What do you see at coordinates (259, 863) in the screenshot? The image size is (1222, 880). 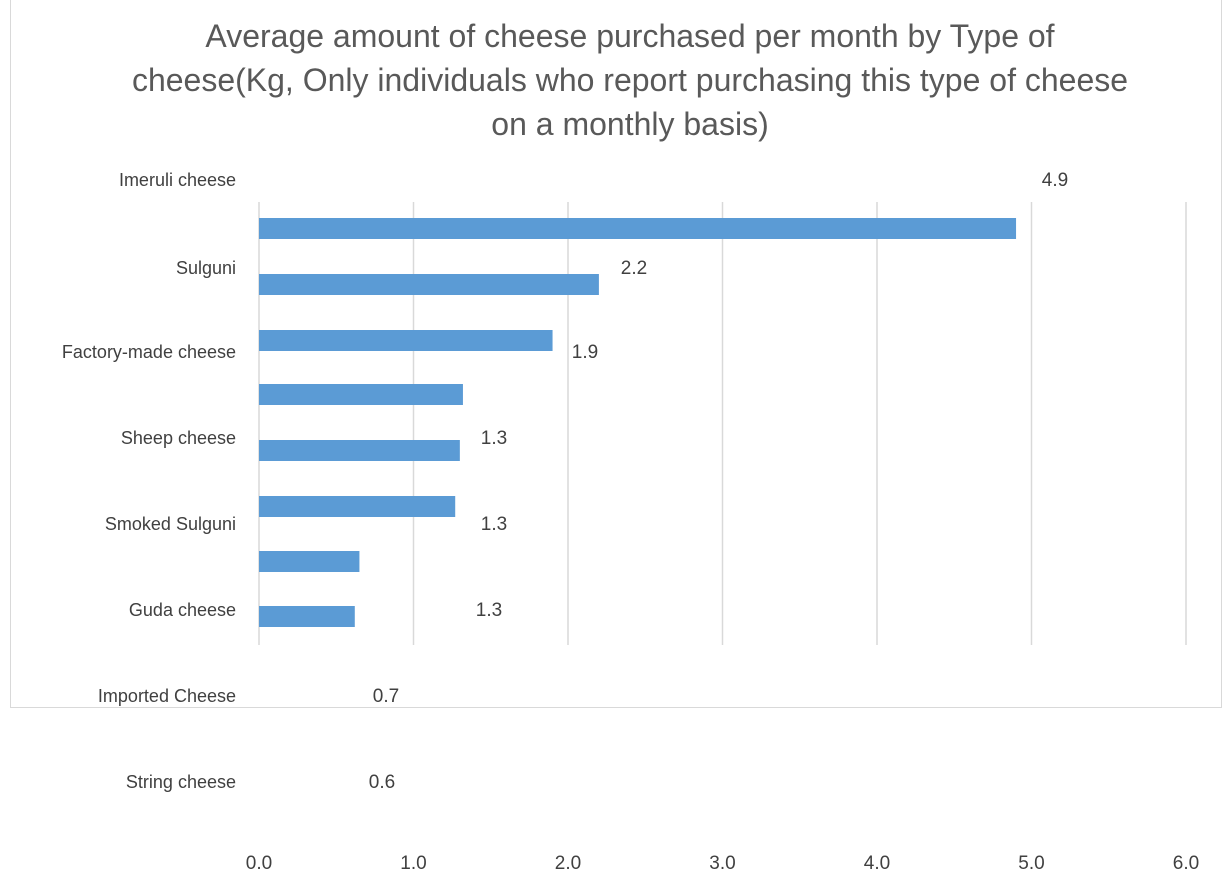 I see `x-tick-label: 0.0` at bounding box center [259, 863].